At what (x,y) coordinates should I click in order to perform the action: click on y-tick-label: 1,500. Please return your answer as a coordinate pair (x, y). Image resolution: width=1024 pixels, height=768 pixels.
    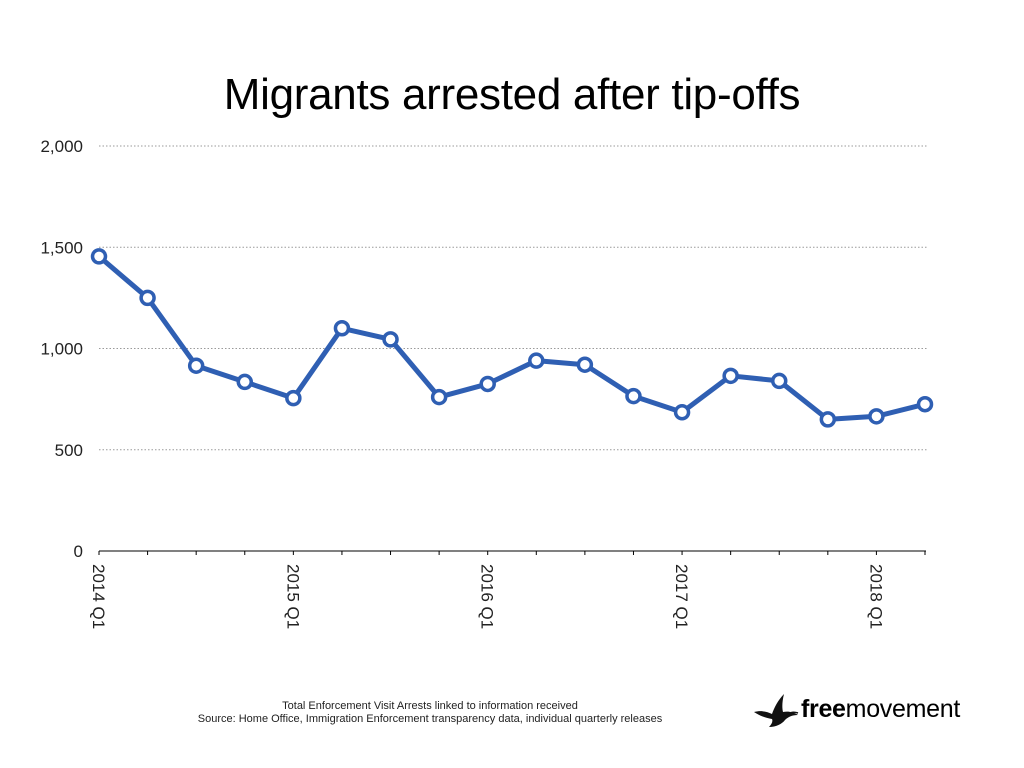
    Looking at the image, I should click on (61, 247).